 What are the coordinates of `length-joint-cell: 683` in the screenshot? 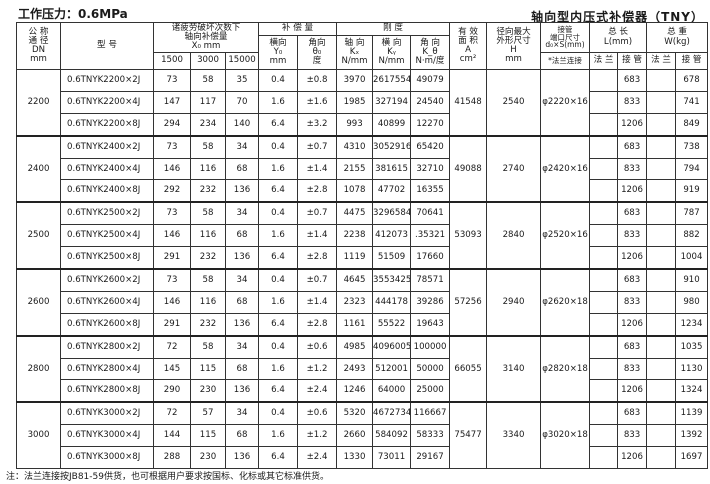 It's located at (632, 279).